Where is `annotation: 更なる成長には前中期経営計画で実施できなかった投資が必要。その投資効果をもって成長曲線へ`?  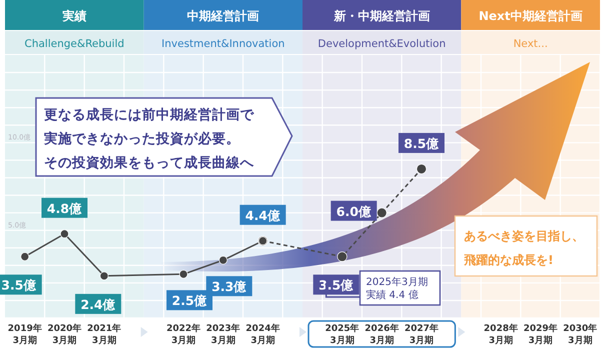
annotation: 更なる成長には前中期経営計画で実施できなかった投資が必要。その投資効果をもって成長曲線へ is located at coordinates (149, 139).